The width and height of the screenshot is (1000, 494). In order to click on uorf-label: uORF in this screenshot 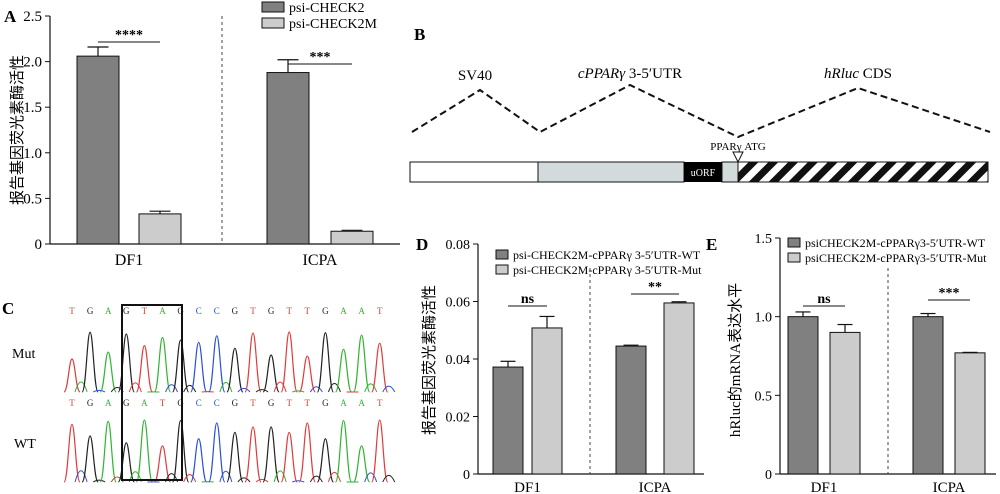, I will do `click(703, 173)`.